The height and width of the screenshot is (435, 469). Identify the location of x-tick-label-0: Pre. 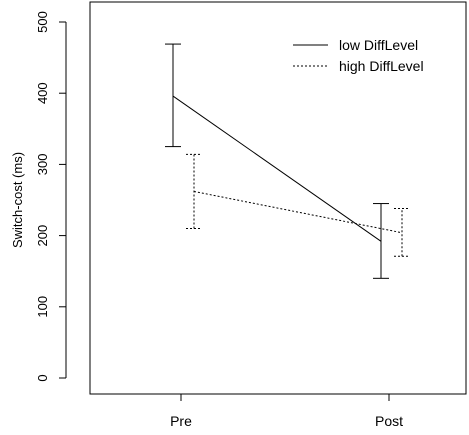
(181, 421).